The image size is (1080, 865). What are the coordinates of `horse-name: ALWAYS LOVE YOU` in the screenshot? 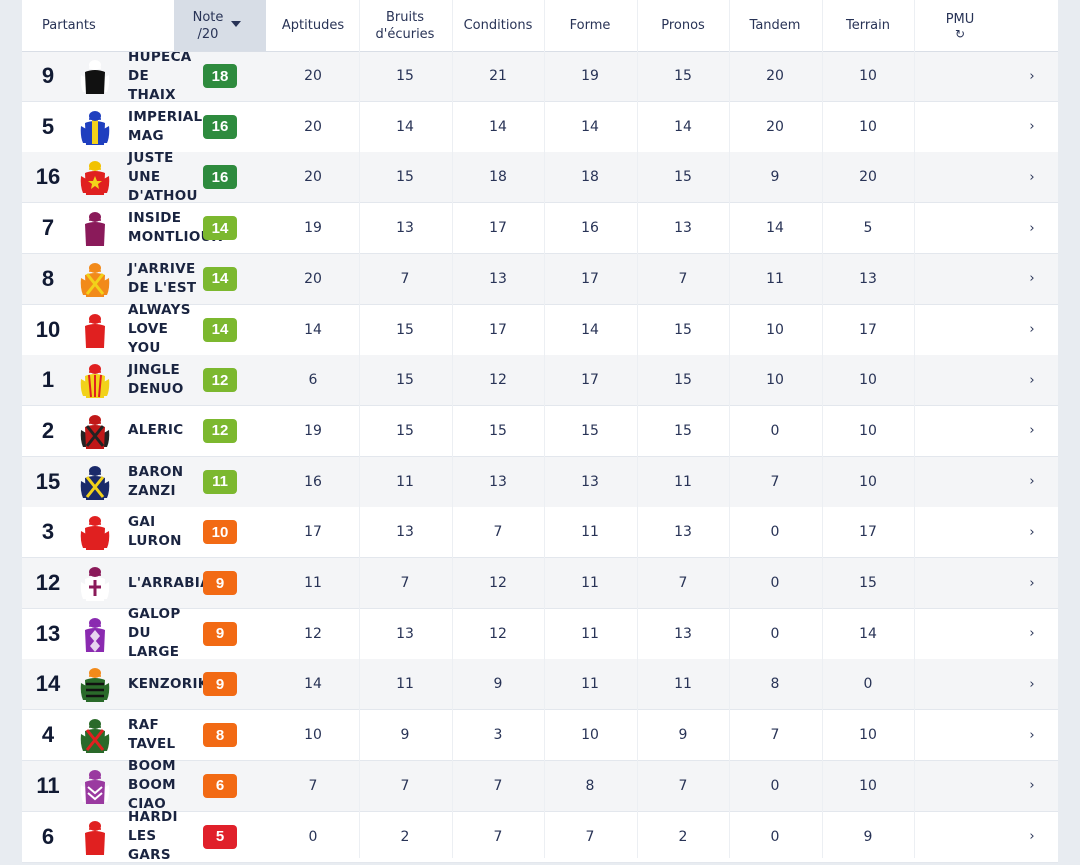 It's located at (159, 329).